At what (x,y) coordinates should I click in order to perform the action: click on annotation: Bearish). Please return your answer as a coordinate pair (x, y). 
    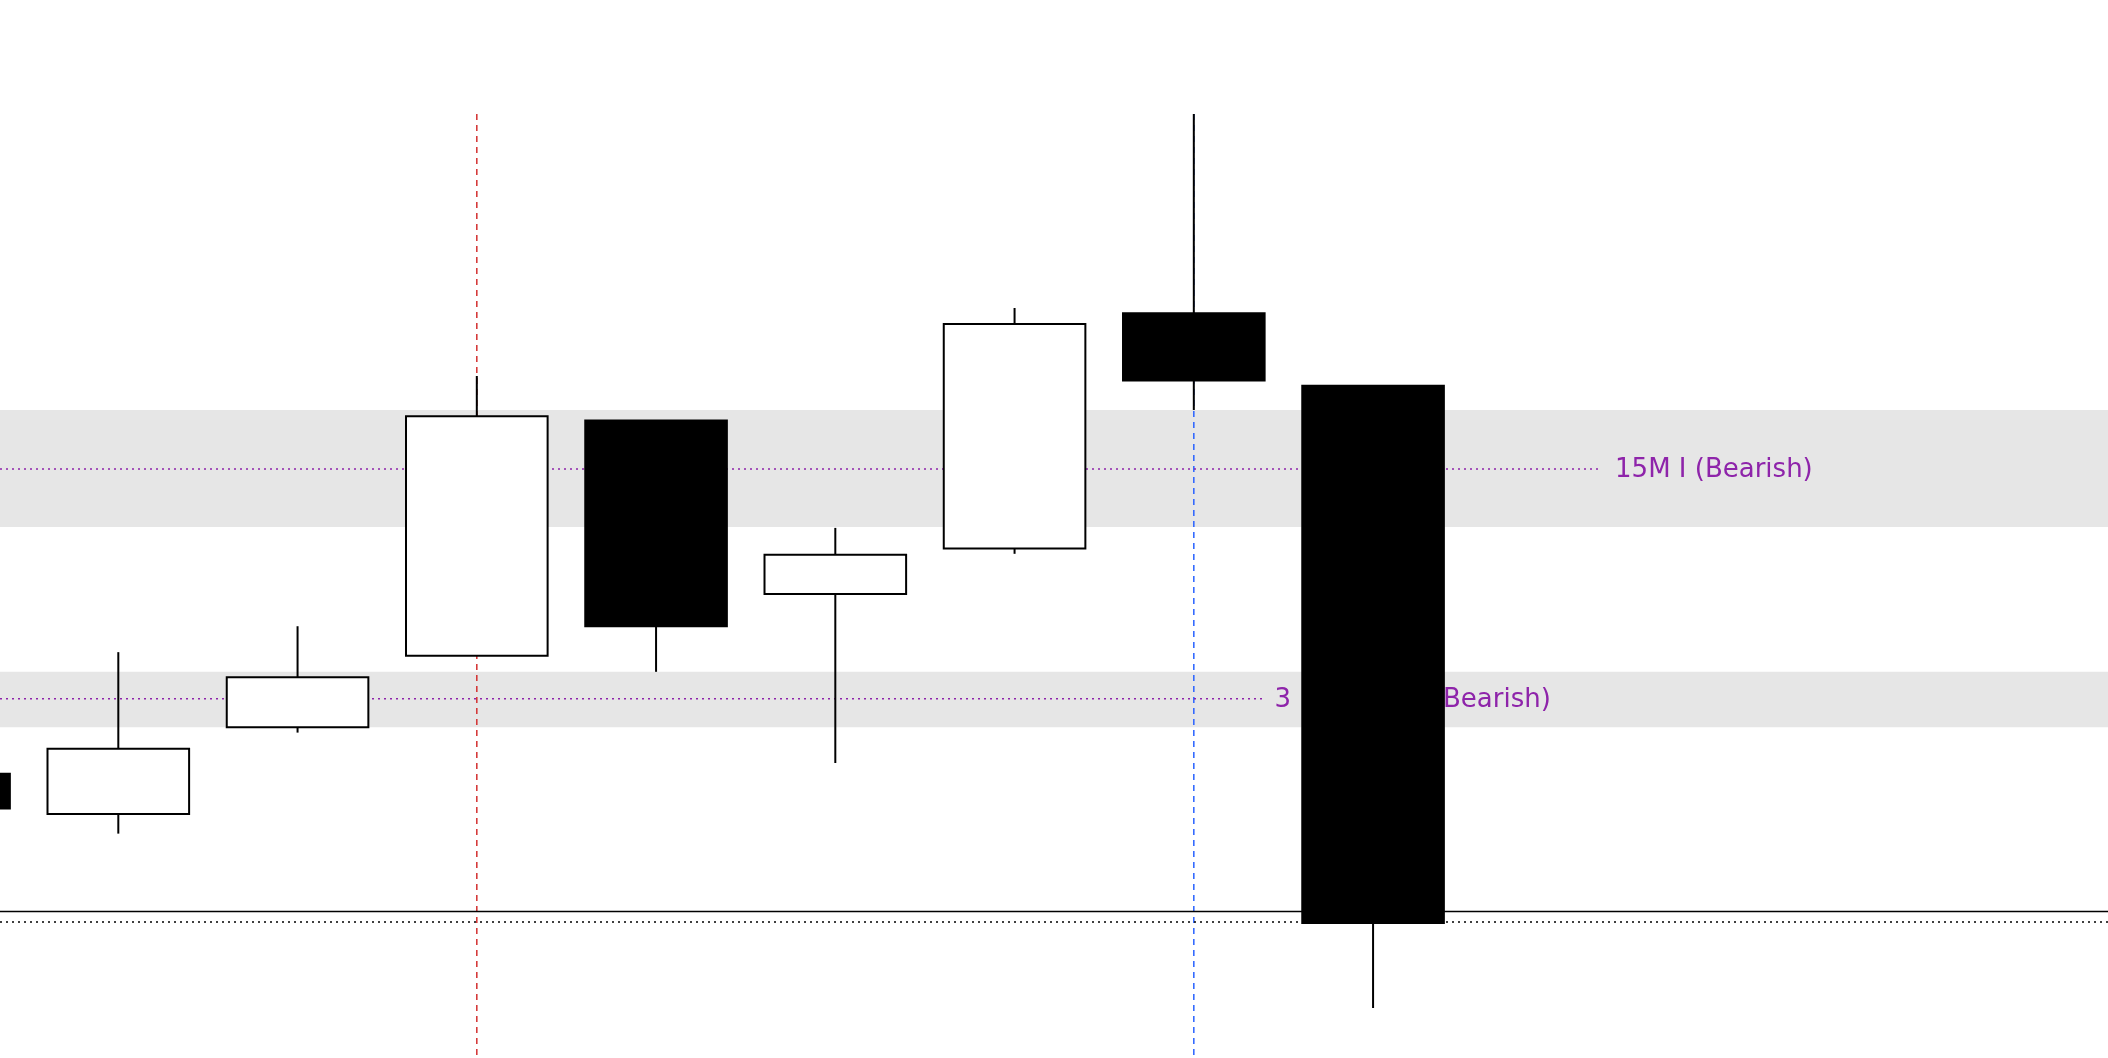
    Looking at the image, I should click on (1496, 697).